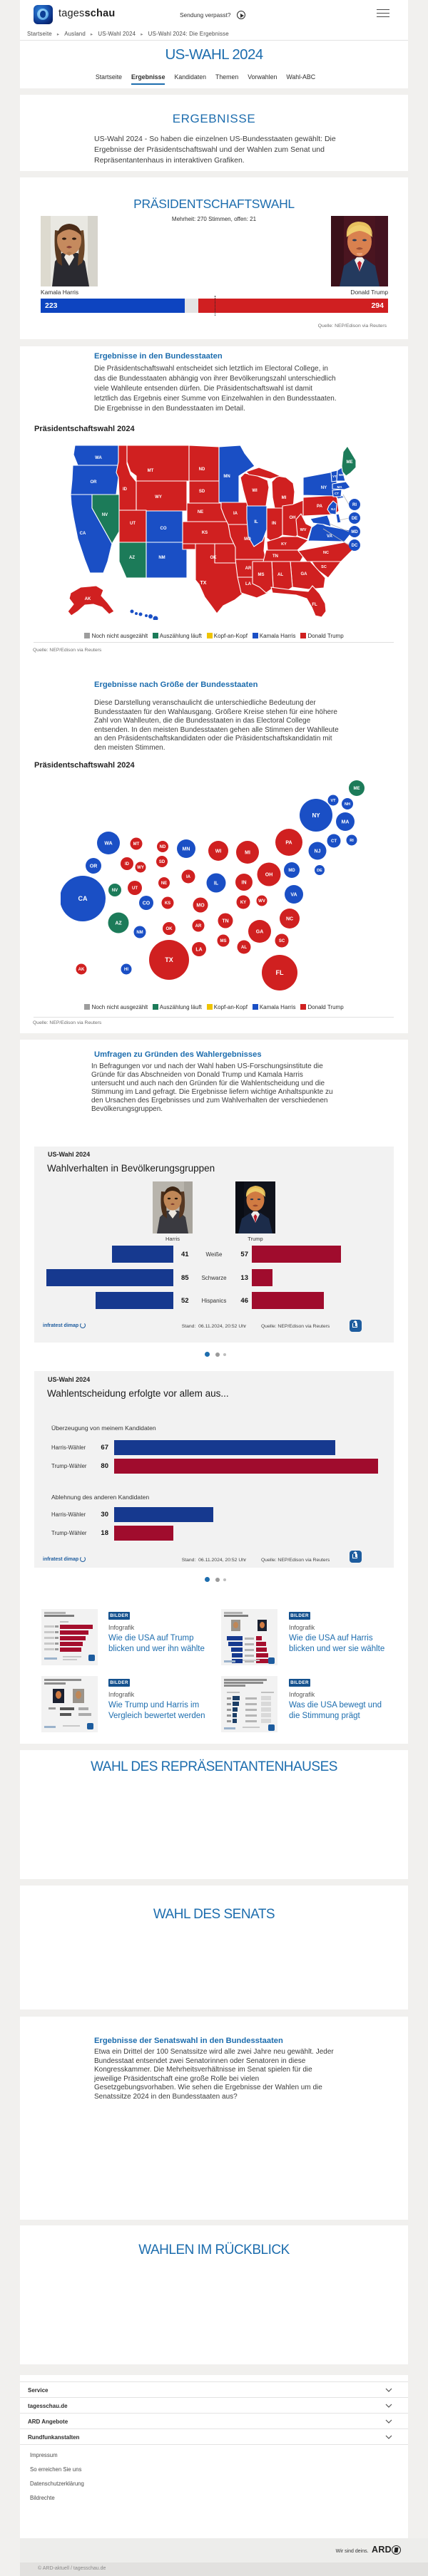  What do you see at coordinates (126, 970) in the screenshot?
I see `svg-text: HI` at bounding box center [126, 970].